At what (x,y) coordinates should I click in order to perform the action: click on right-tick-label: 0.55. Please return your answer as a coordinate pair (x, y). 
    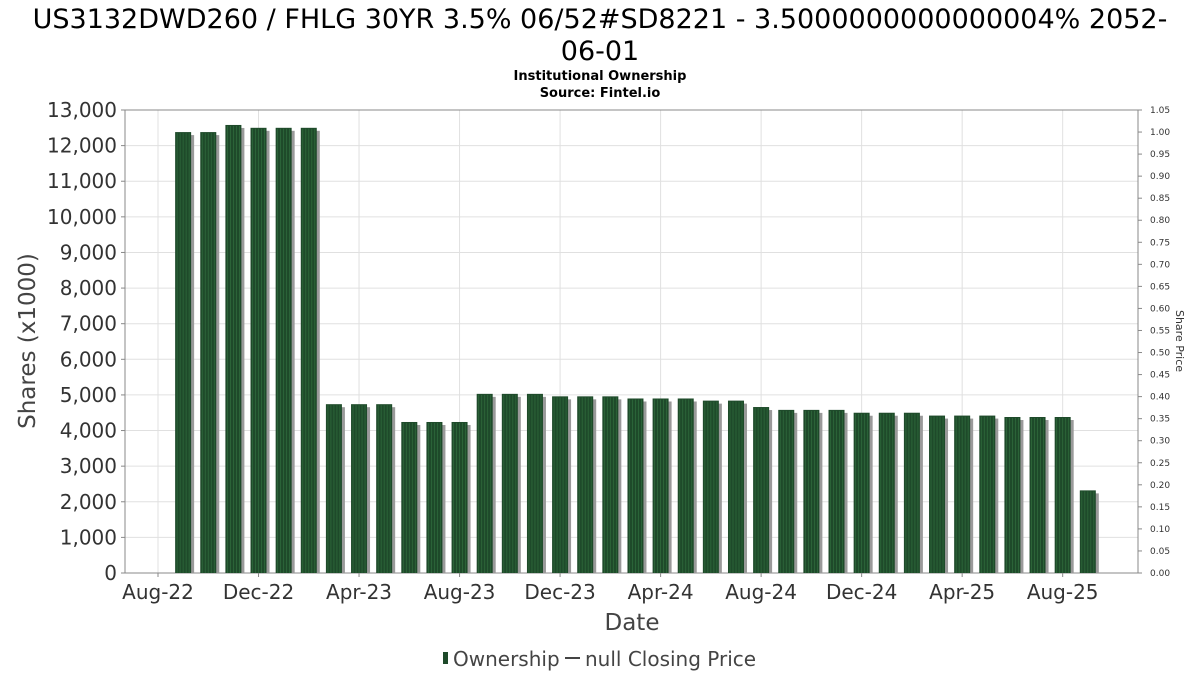
    Looking at the image, I should click on (1160, 331).